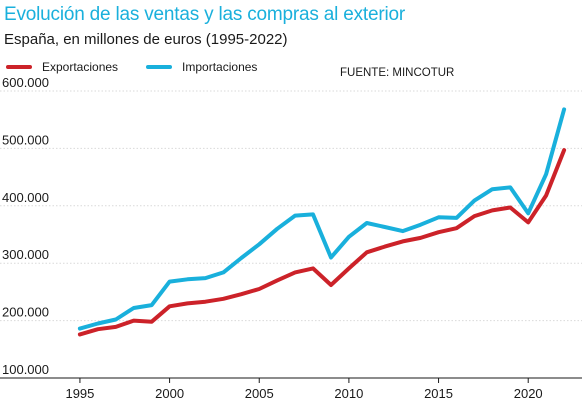 This screenshot has height=403, width=582. Describe the element at coordinates (259, 393) in the screenshot. I see `x-tick-label: 2005` at that location.